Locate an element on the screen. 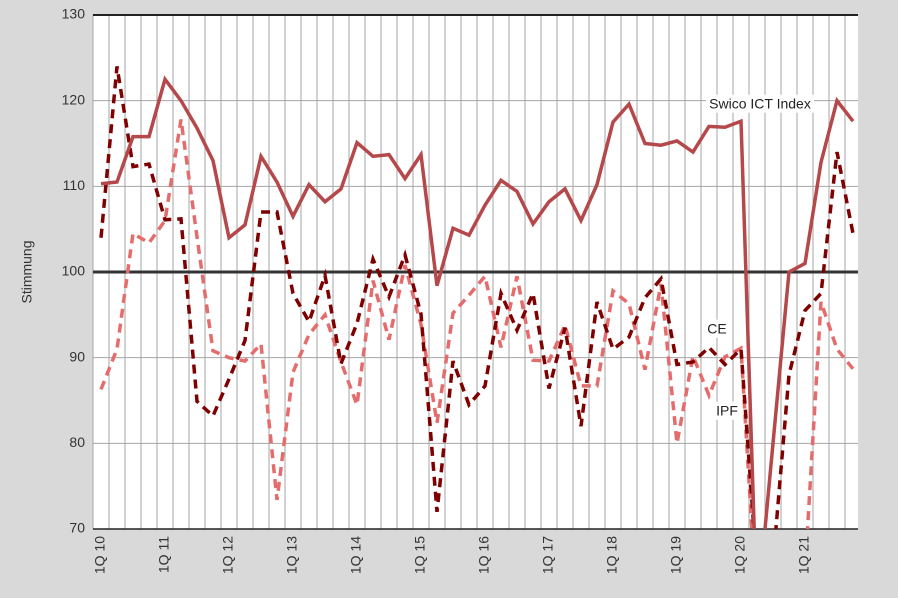 The width and height of the screenshot is (898, 598). series-label: IPF is located at coordinates (727, 411).